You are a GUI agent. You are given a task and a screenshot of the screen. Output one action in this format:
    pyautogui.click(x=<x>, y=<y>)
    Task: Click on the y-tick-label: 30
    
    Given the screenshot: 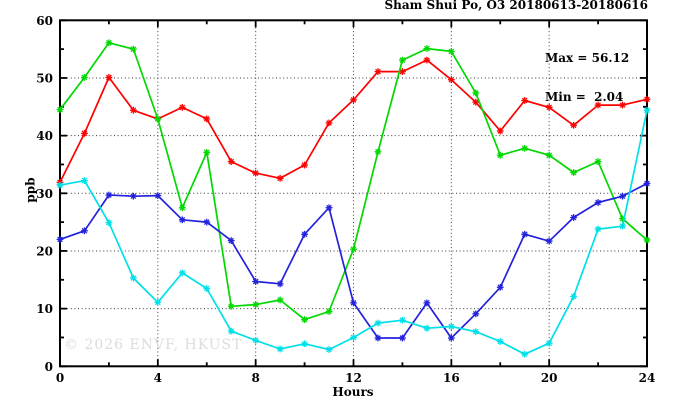 What is the action you would take?
    pyautogui.click(x=44, y=194)
    